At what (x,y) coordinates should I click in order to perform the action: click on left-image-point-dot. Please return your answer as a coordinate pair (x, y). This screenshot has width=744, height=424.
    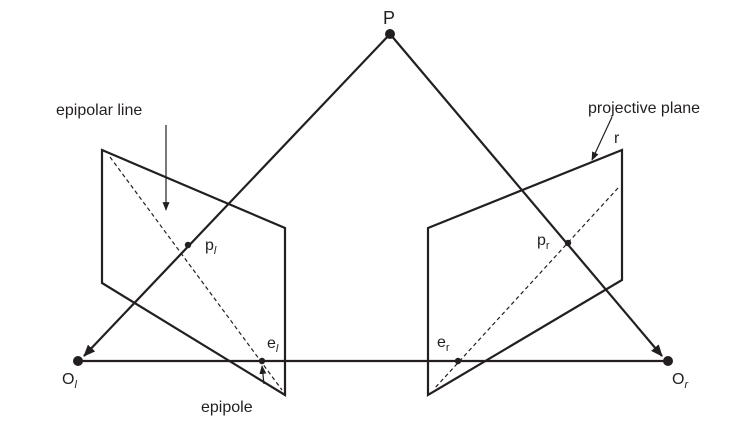
    Looking at the image, I should click on (188, 245).